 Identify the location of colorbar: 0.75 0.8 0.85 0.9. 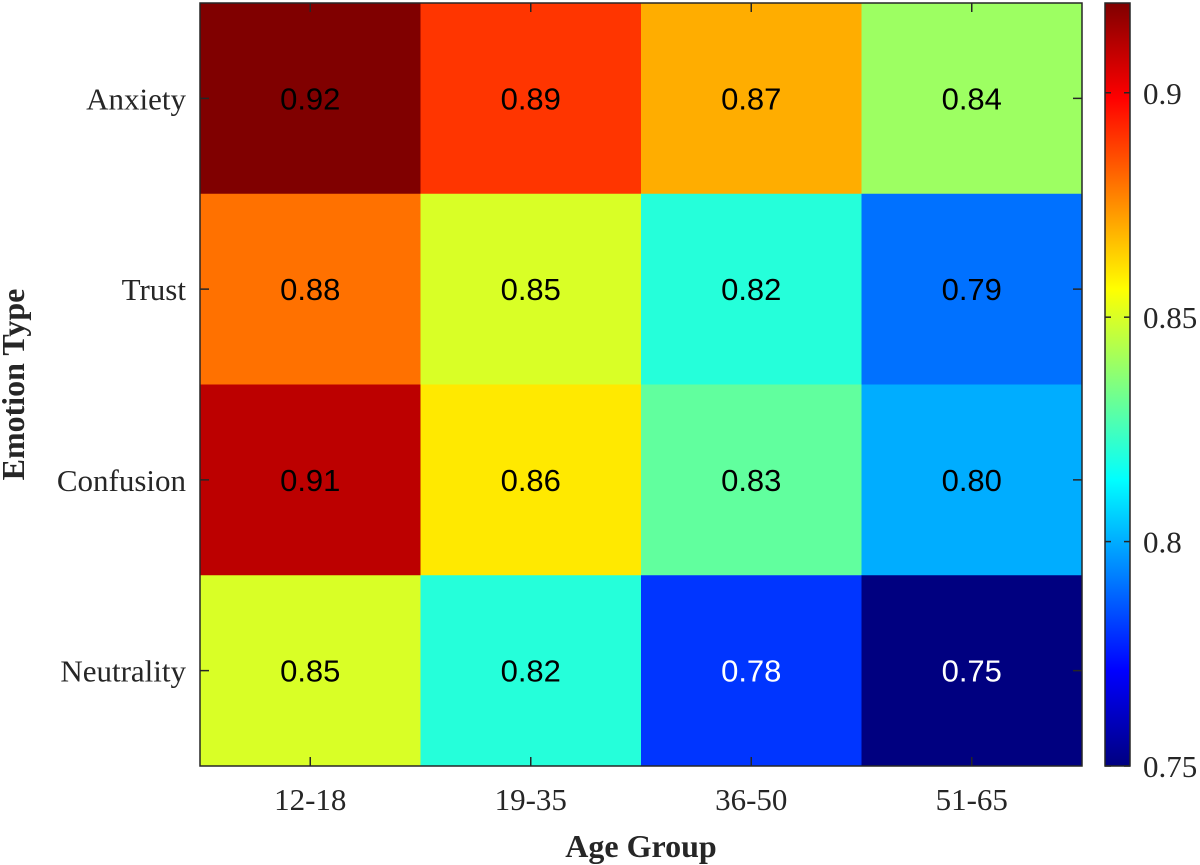
(1150, 393).